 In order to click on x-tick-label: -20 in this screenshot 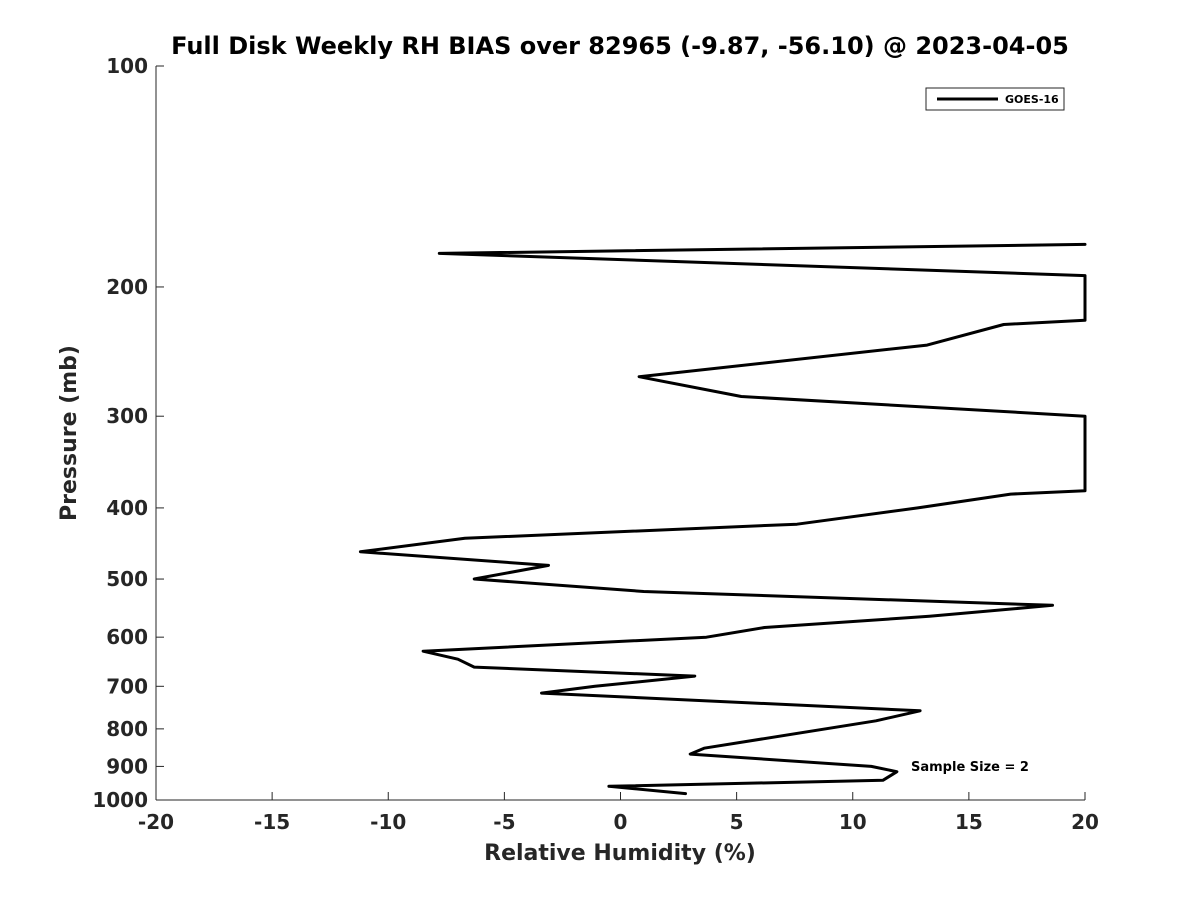, I will do `click(156, 822)`.